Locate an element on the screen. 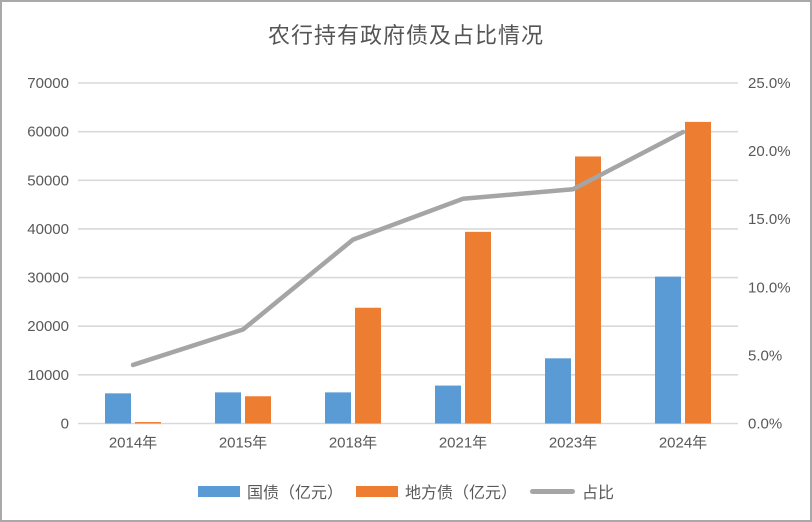  local-bonds-swatch-icon is located at coordinates (376, 491).